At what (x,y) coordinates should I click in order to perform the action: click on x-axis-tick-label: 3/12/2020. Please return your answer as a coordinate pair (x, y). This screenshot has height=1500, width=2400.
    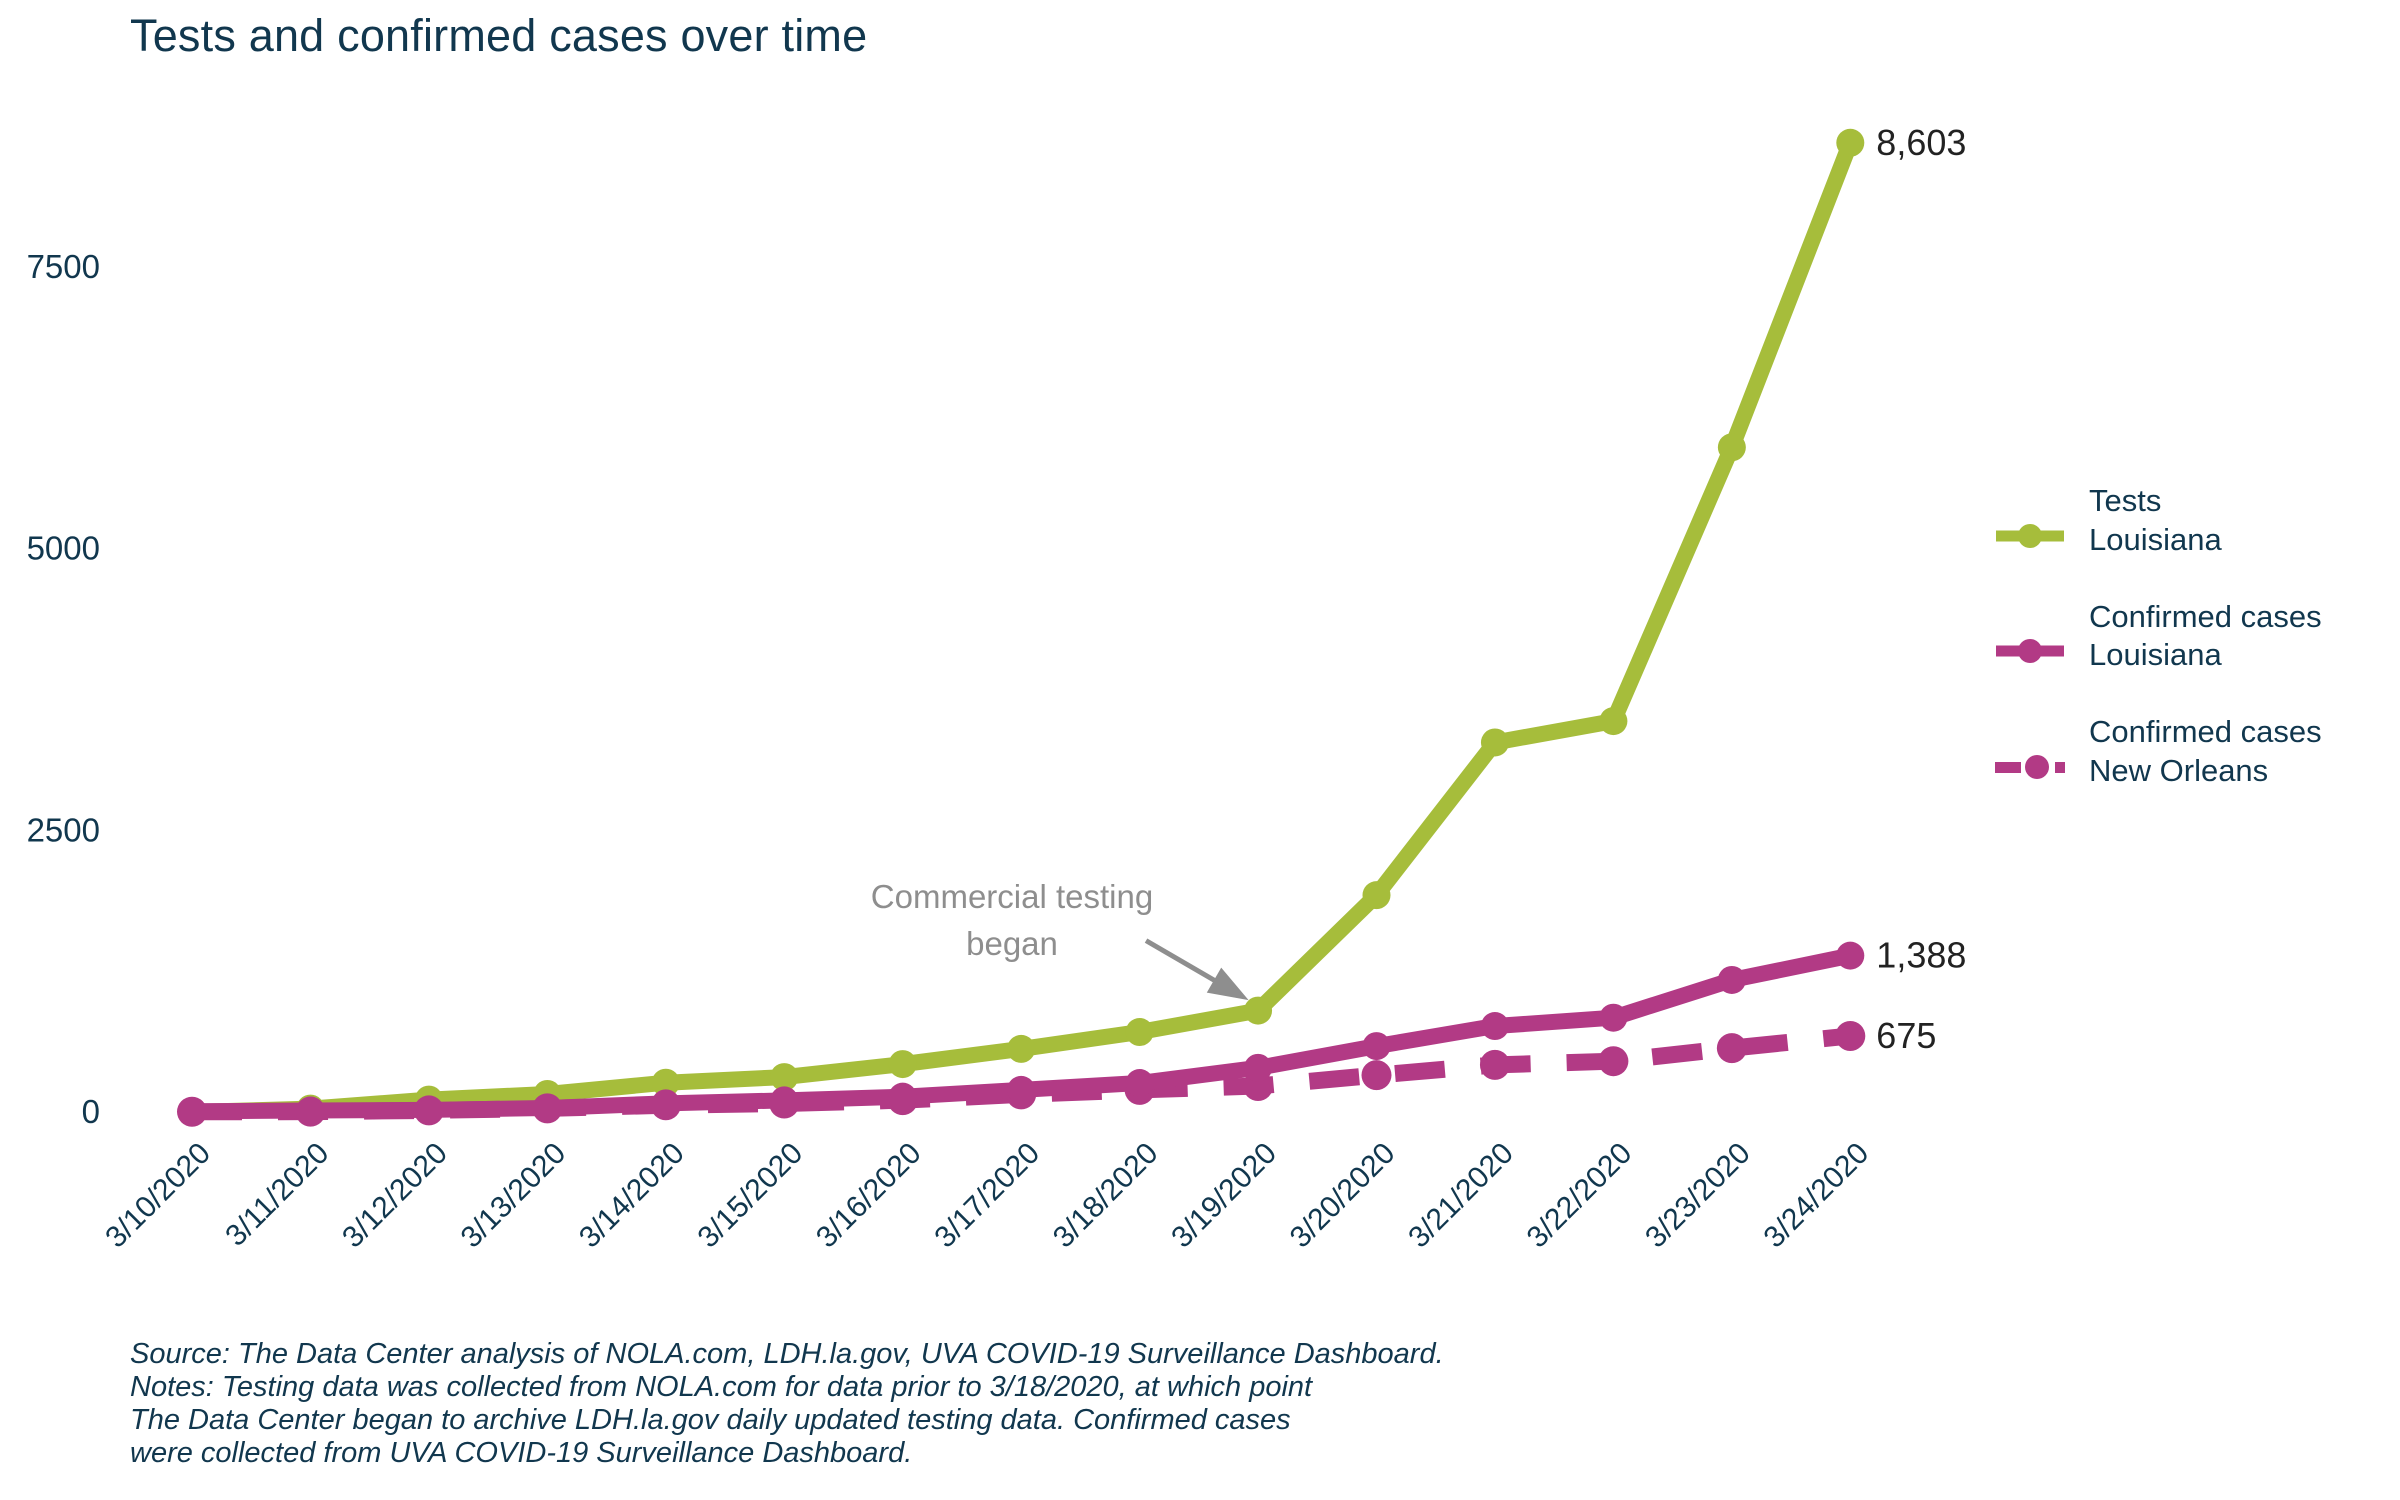
    Looking at the image, I should click on (395, 1196).